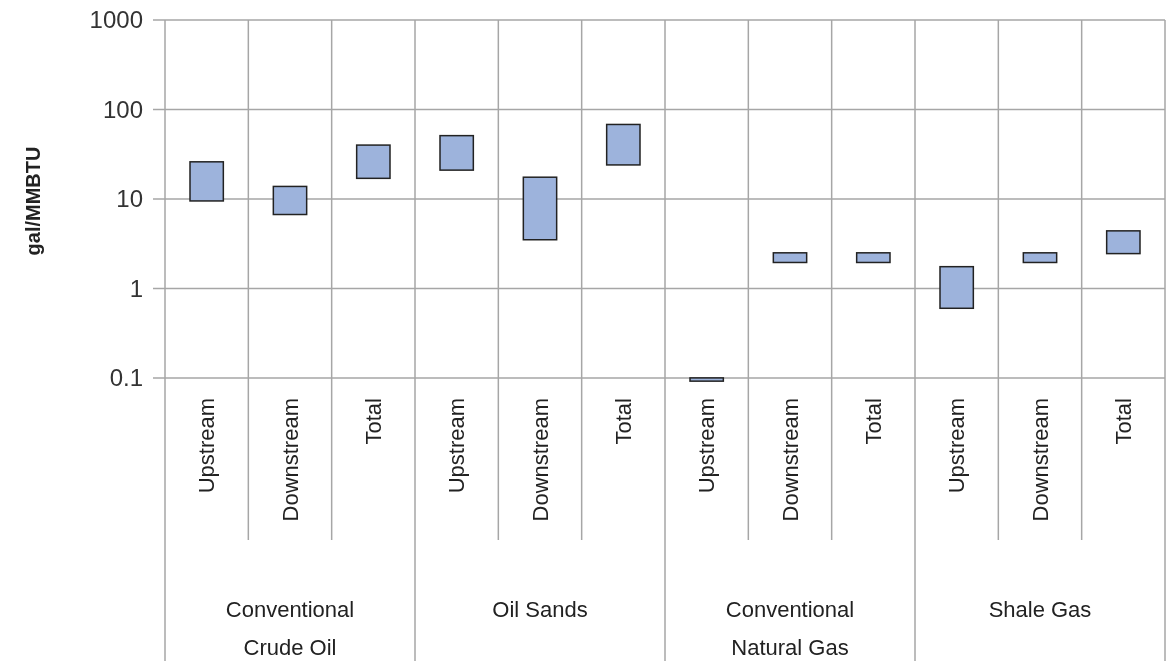  I want to click on text: Conventional Natural Gas, so click(790, 628).